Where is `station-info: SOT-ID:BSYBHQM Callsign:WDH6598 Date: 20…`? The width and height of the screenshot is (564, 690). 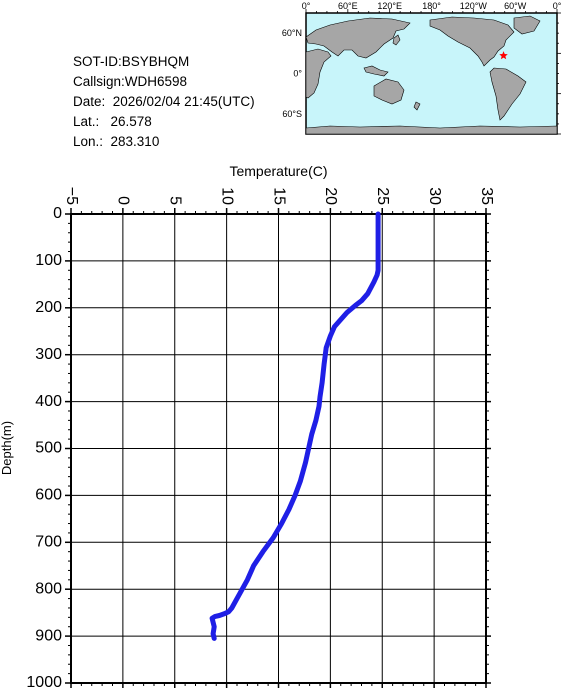
station-info: SOT-ID:BSYBHQM Callsign:WDH6598 Date: 20… is located at coordinates (164, 102).